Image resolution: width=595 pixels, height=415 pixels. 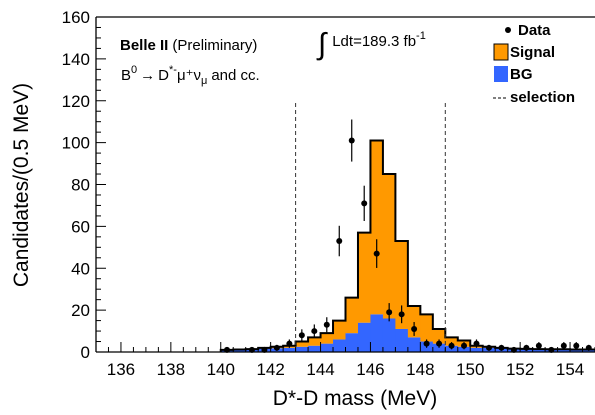 What do you see at coordinates (76, 17) in the screenshot?
I see `y-tick-label: 160` at bounding box center [76, 17].